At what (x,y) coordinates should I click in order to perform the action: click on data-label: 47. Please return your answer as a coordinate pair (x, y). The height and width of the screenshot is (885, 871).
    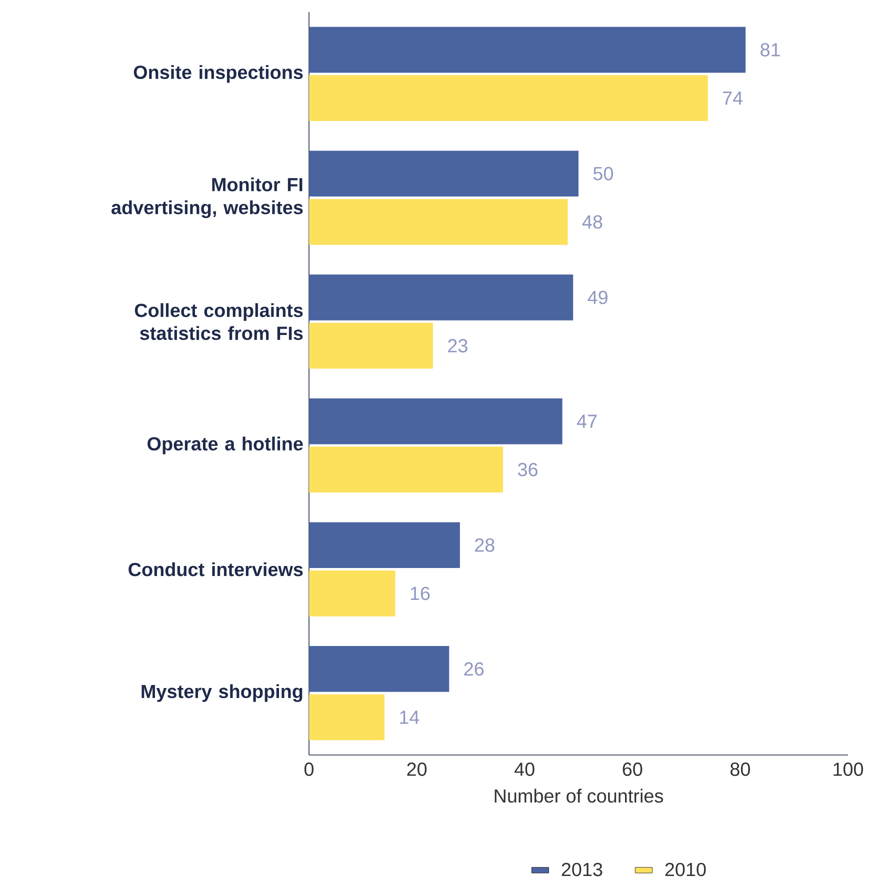
    Looking at the image, I should click on (586, 421).